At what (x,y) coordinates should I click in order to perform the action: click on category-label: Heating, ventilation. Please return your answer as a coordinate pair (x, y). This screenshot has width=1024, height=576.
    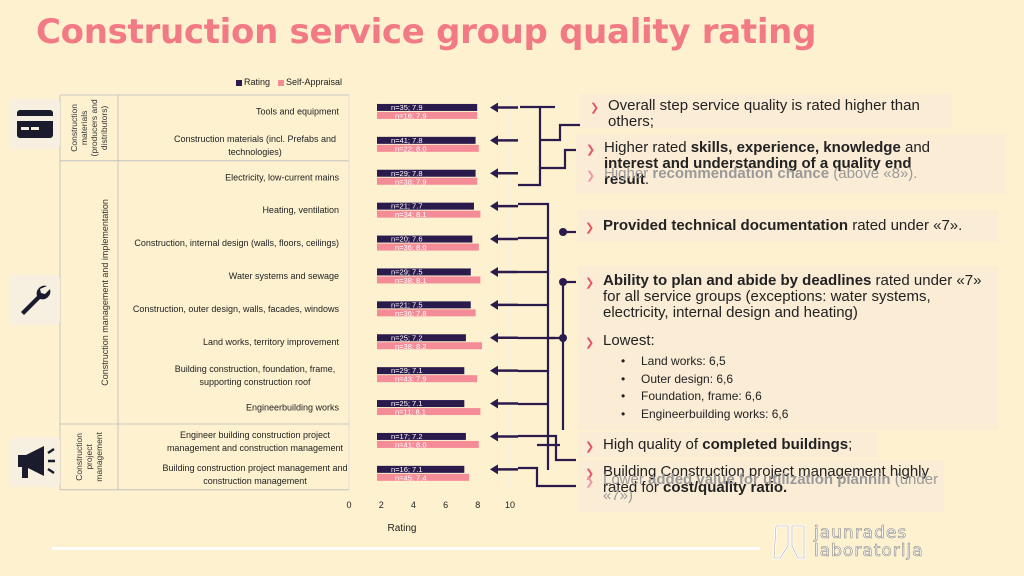
    Looking at the image, I should click on (300, 210).